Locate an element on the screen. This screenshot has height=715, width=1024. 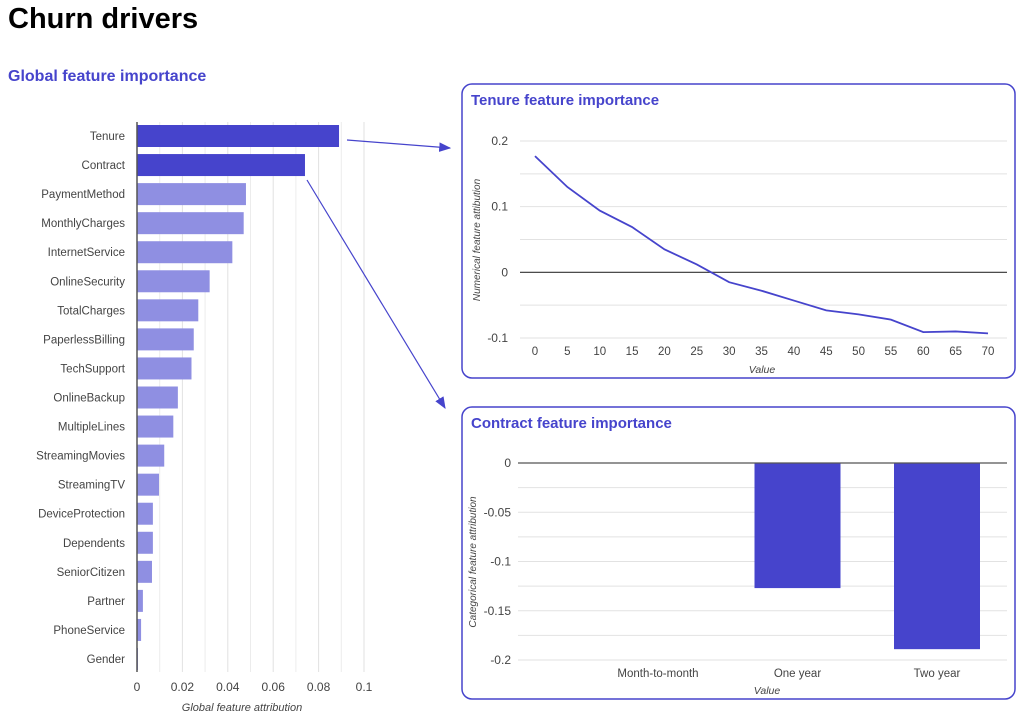
category-label: StreamingTV is located at coordinates (91, 486).